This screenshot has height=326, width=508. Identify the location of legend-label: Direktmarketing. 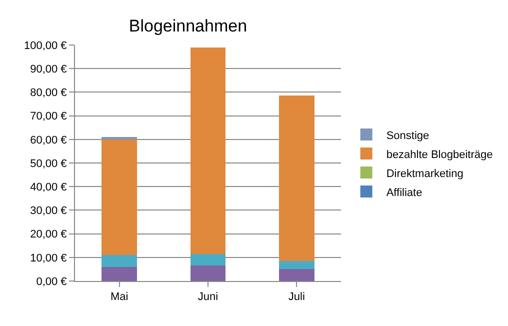
(425, 174).